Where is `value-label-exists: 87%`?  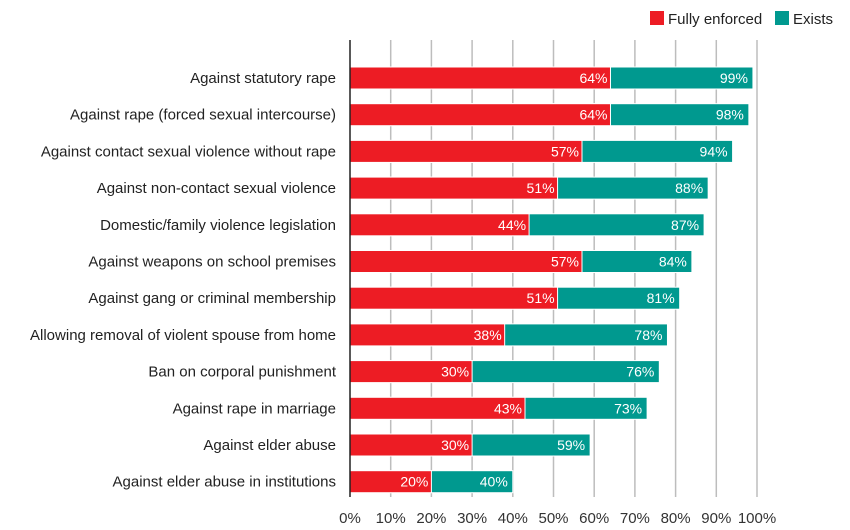
value-label-exists: 87% is located at coordinates (685, 225).